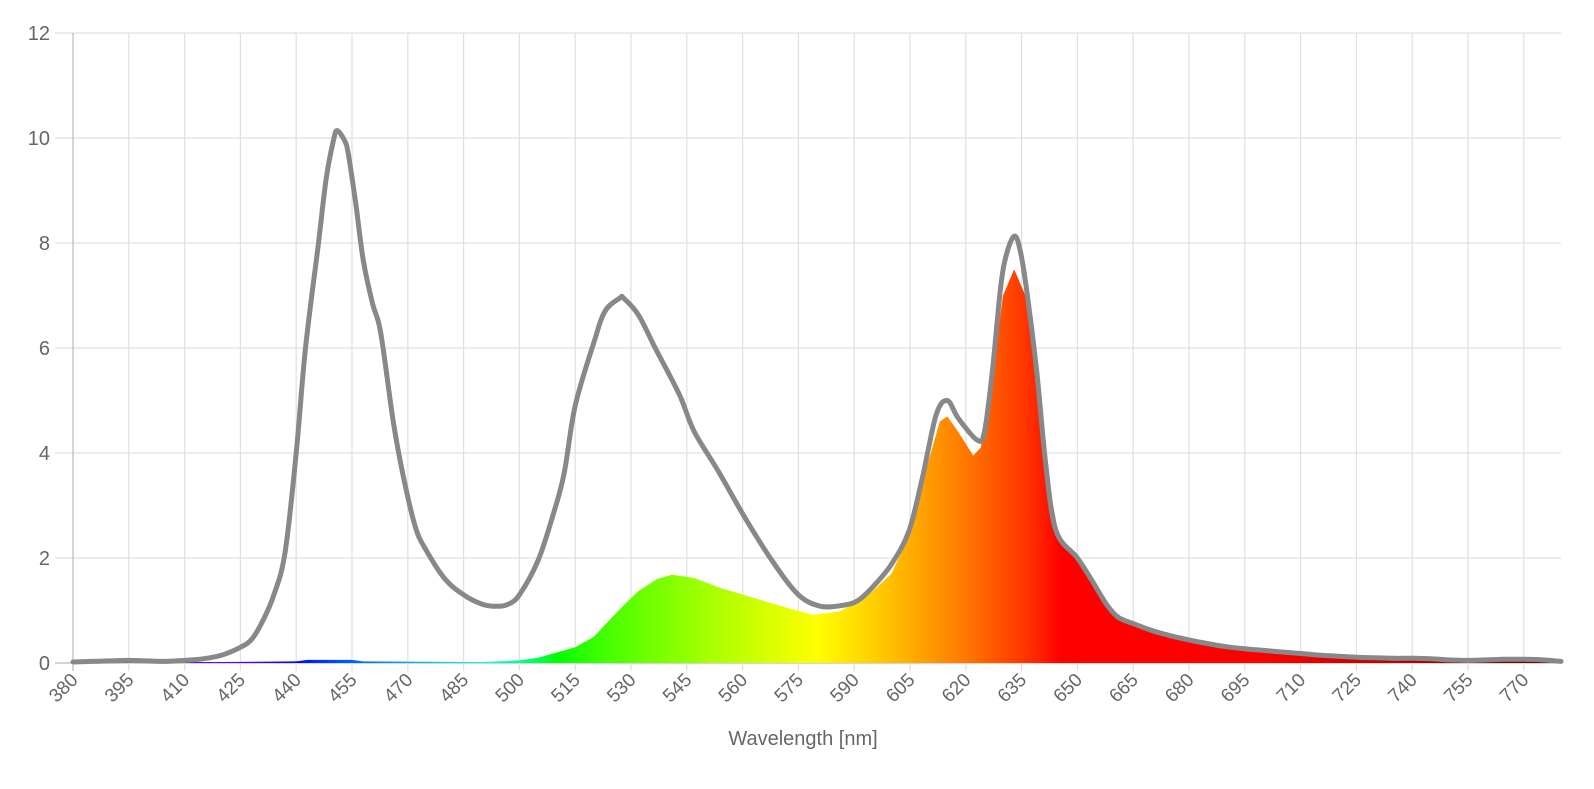  What do you see at coordinates (454, 688) in the screenshot?
I see `x-tick-label: 485` at bounding box center [454, 688].